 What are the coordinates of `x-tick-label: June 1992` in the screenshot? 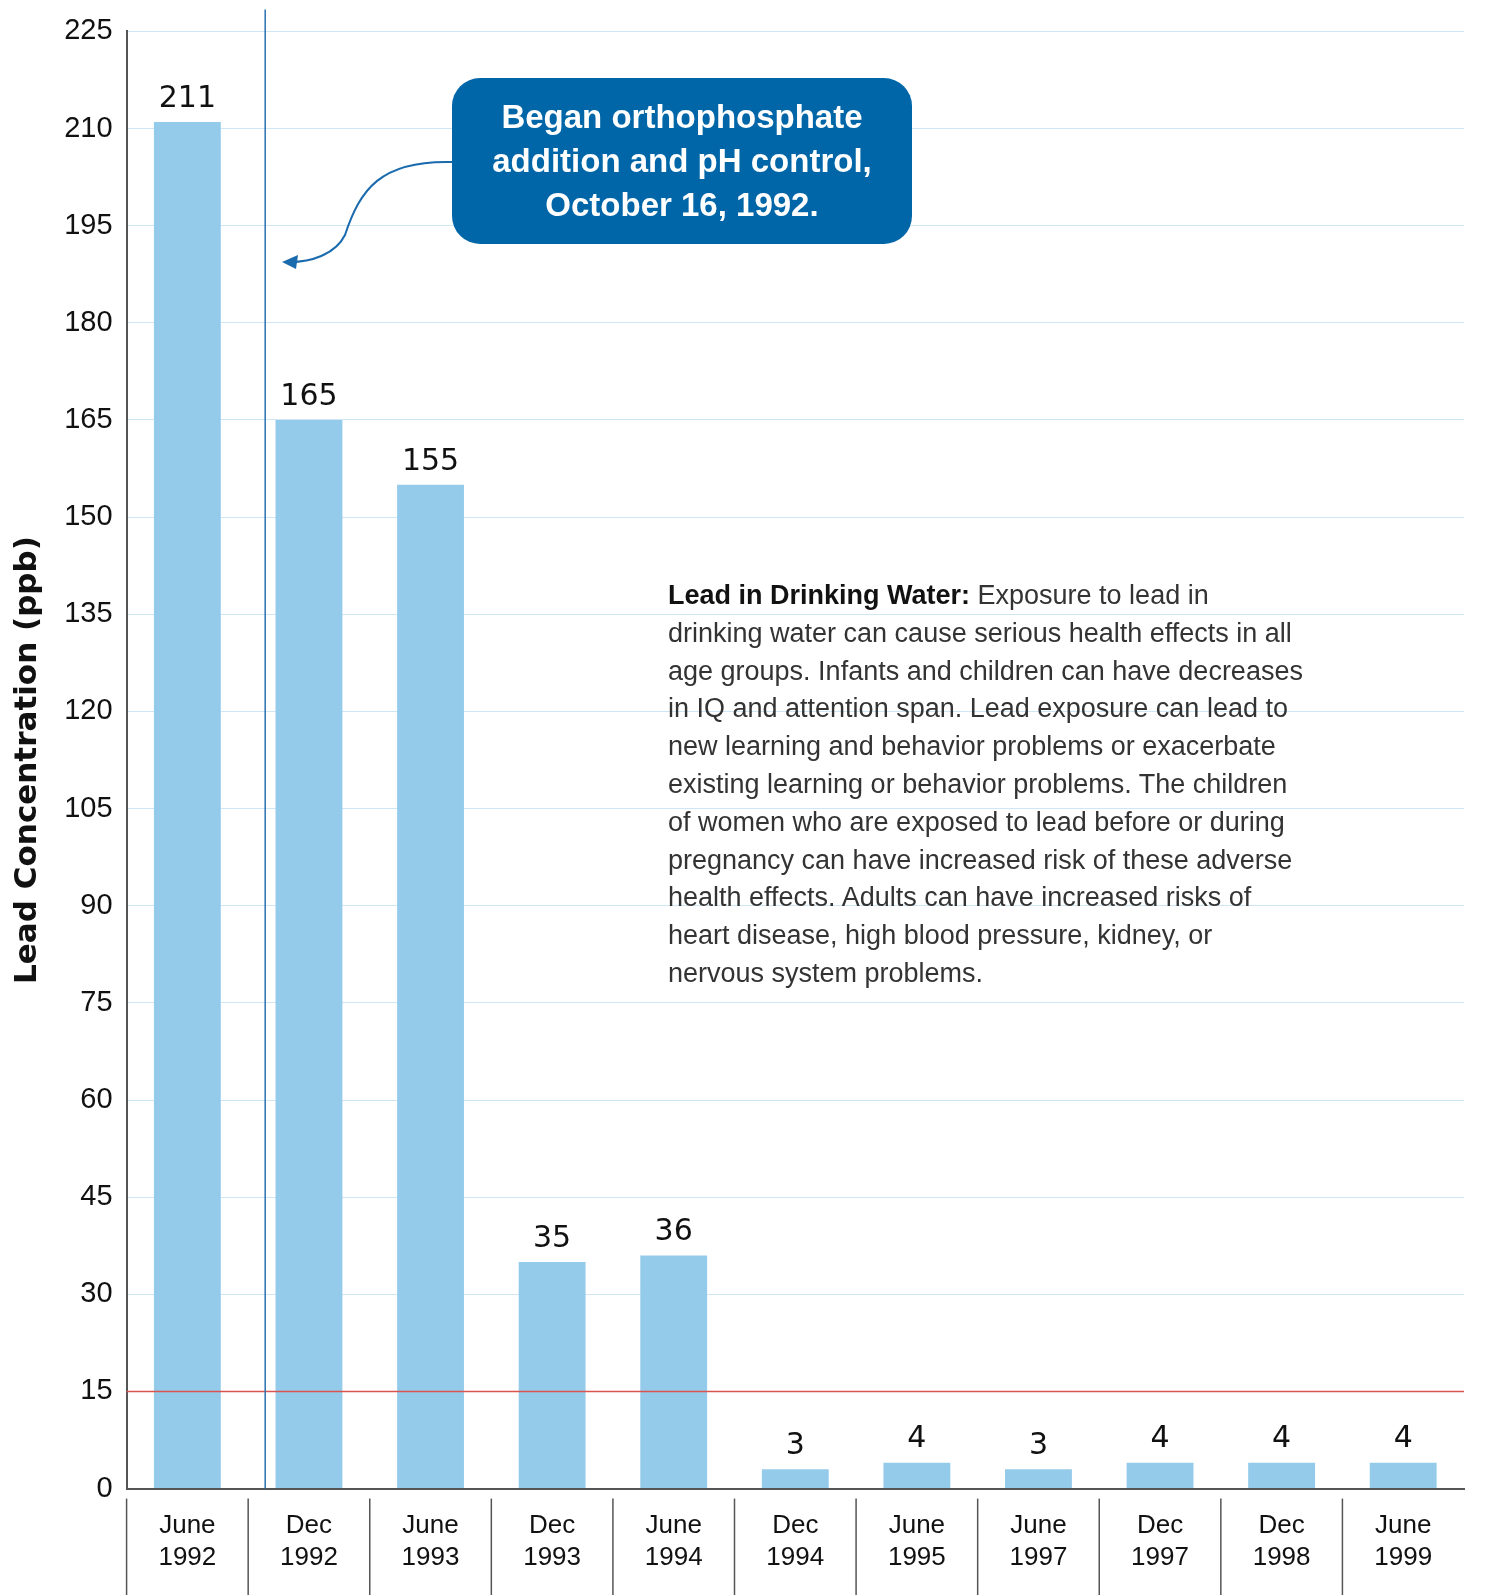 It's located at (187, 1540).